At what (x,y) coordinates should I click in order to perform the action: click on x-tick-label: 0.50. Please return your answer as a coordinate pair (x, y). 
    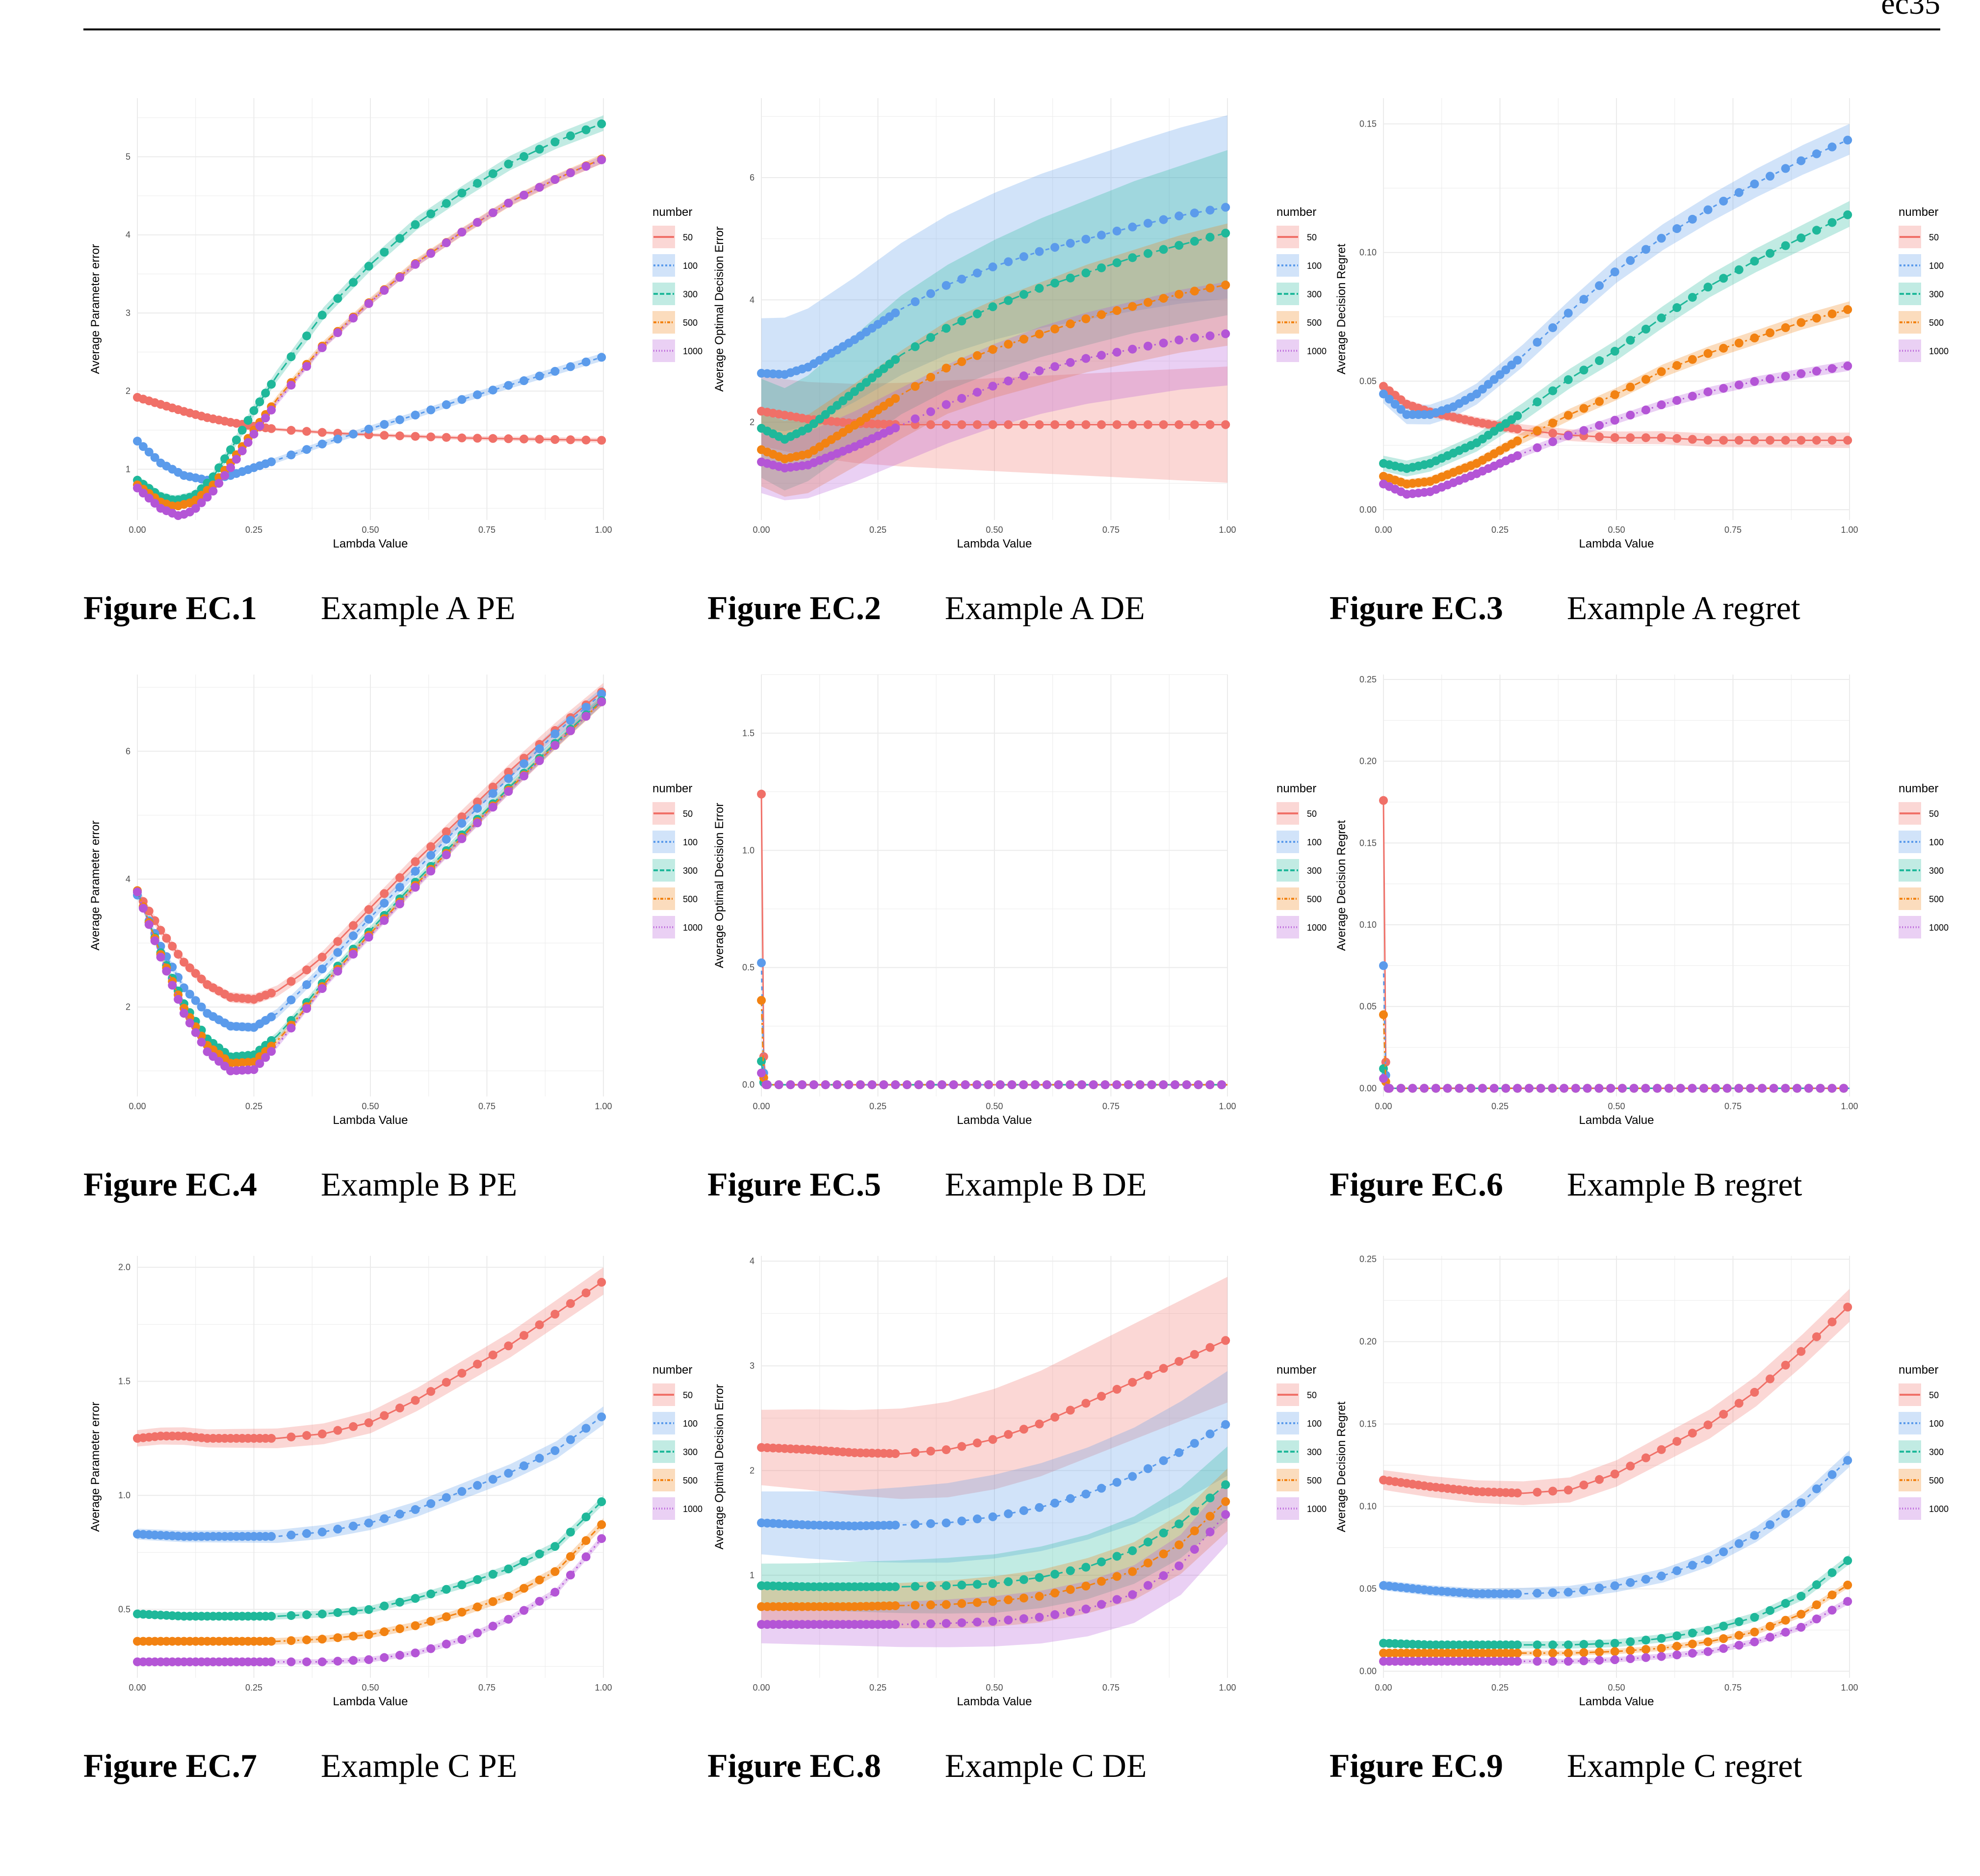
    Looking at the image, I should click on (995, 530).